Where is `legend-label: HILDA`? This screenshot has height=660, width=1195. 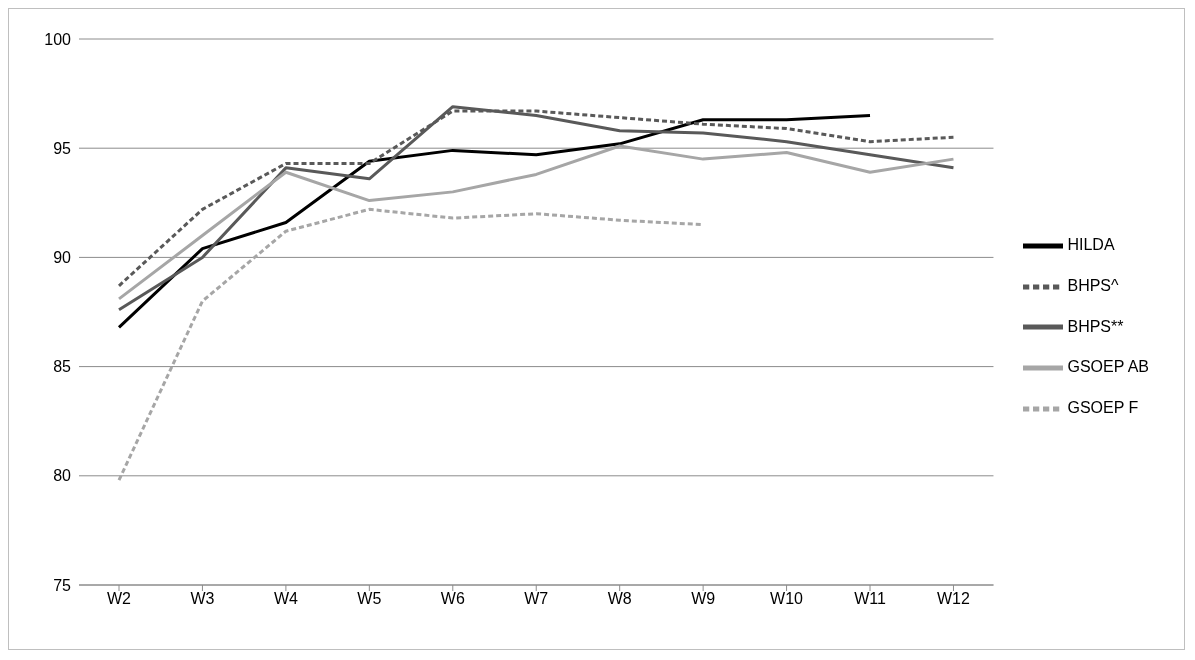
legend-label: HILDA is located at coordinates (1091, 245).